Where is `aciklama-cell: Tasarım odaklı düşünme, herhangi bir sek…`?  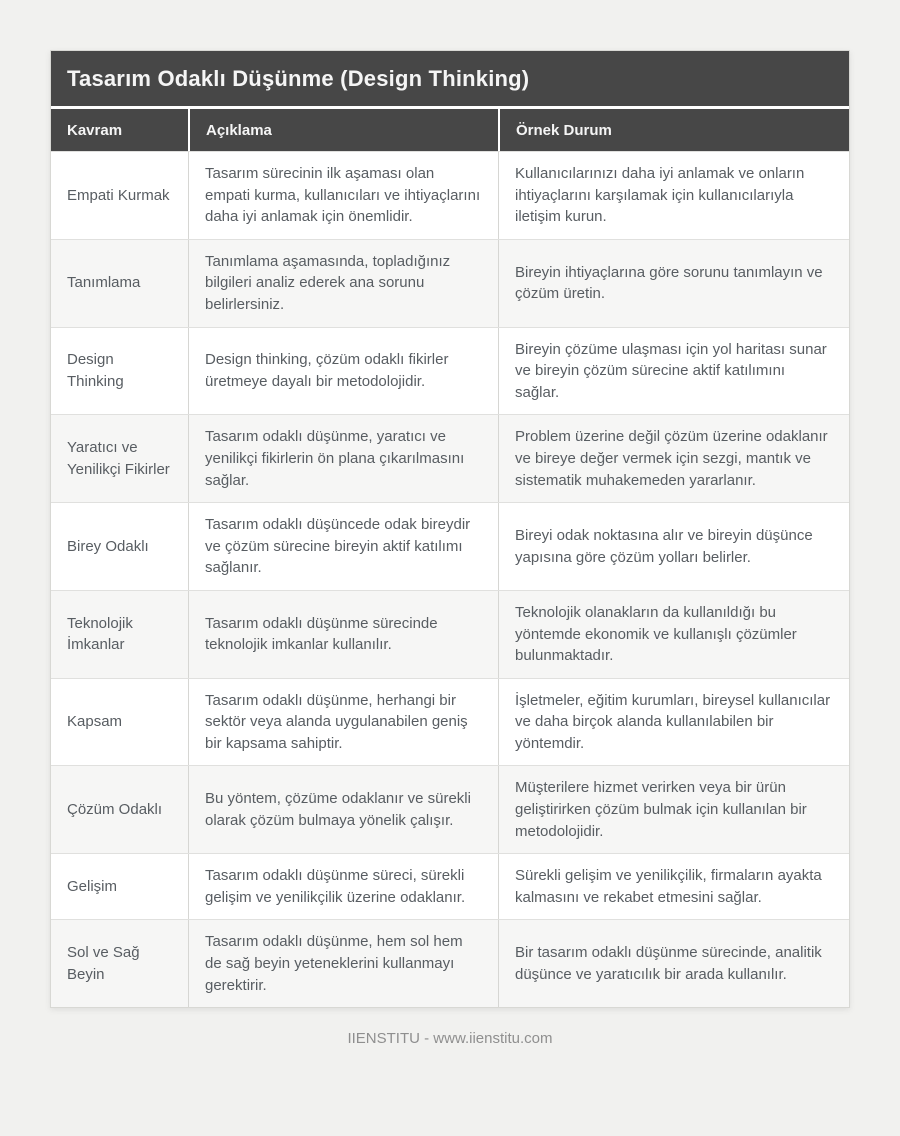
aciklama-cell: Tasarım odaklı düşünme, herhangi bir sek… is located at coordinates (343, 722).